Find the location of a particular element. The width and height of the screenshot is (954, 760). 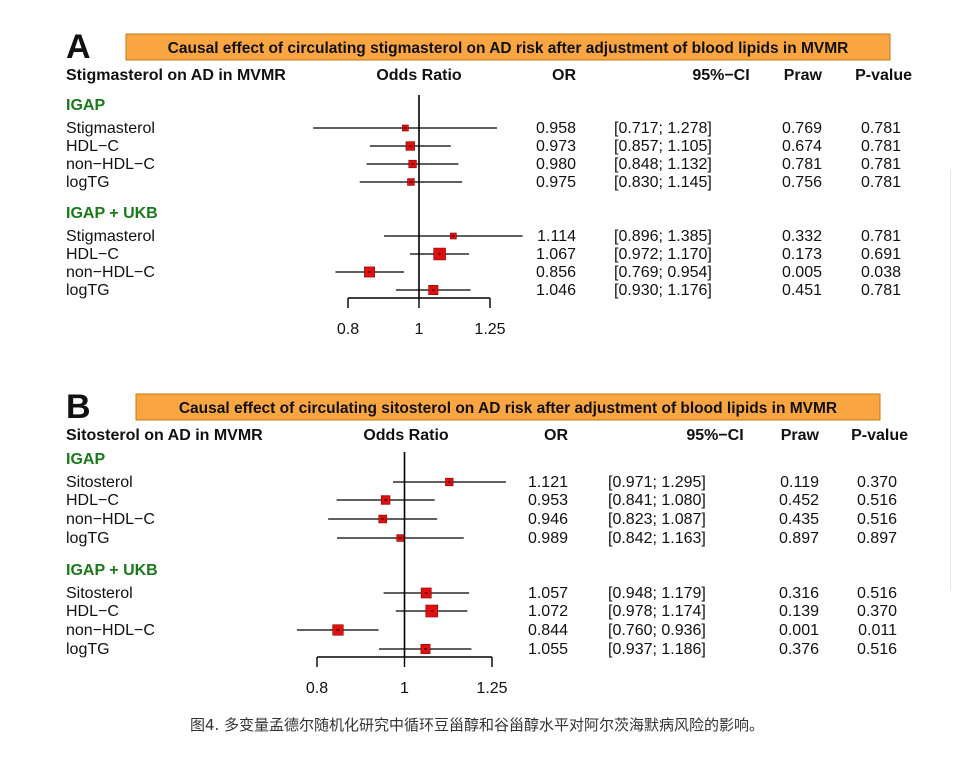

ci-value: [0.717; 1.278] is located at coordinates (663, 128).